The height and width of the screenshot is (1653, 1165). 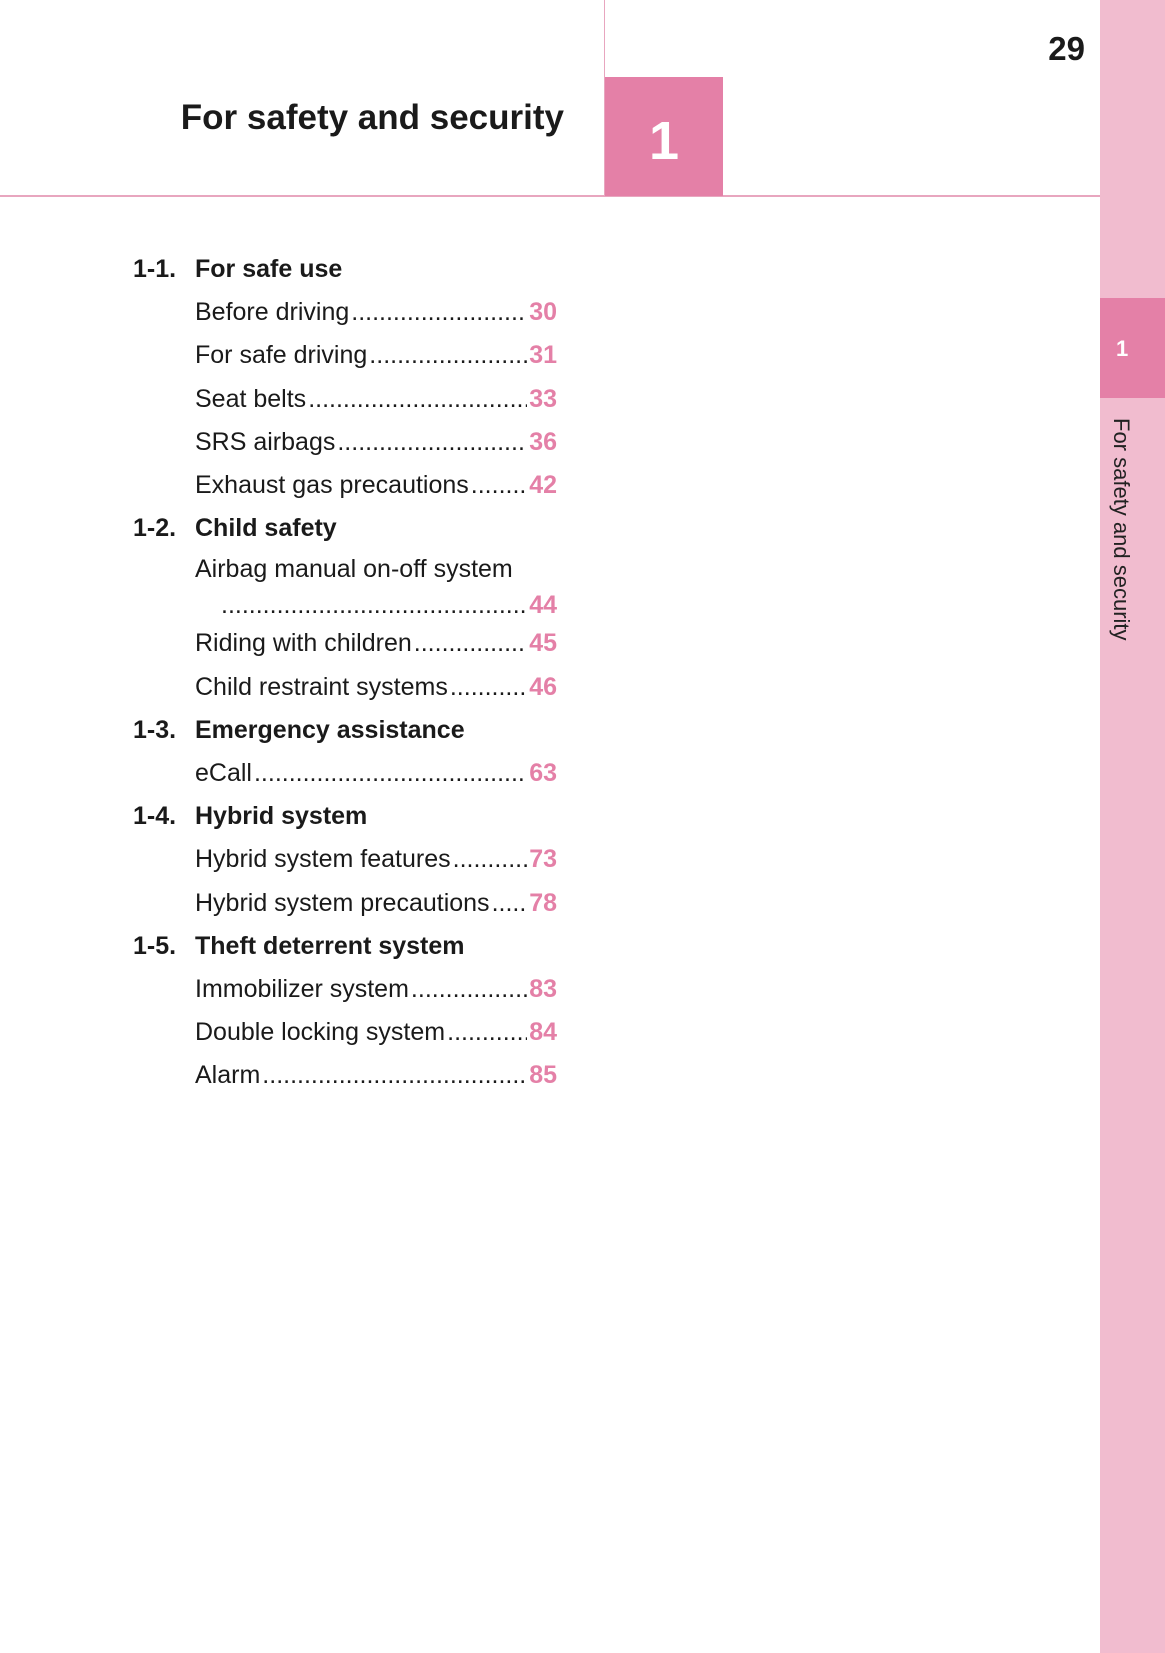 What do you see at coordinates (345, 269) in the screenshot?
I see `toc-section-heading: 1-1. For safe use` at bounding box center [345, 269].